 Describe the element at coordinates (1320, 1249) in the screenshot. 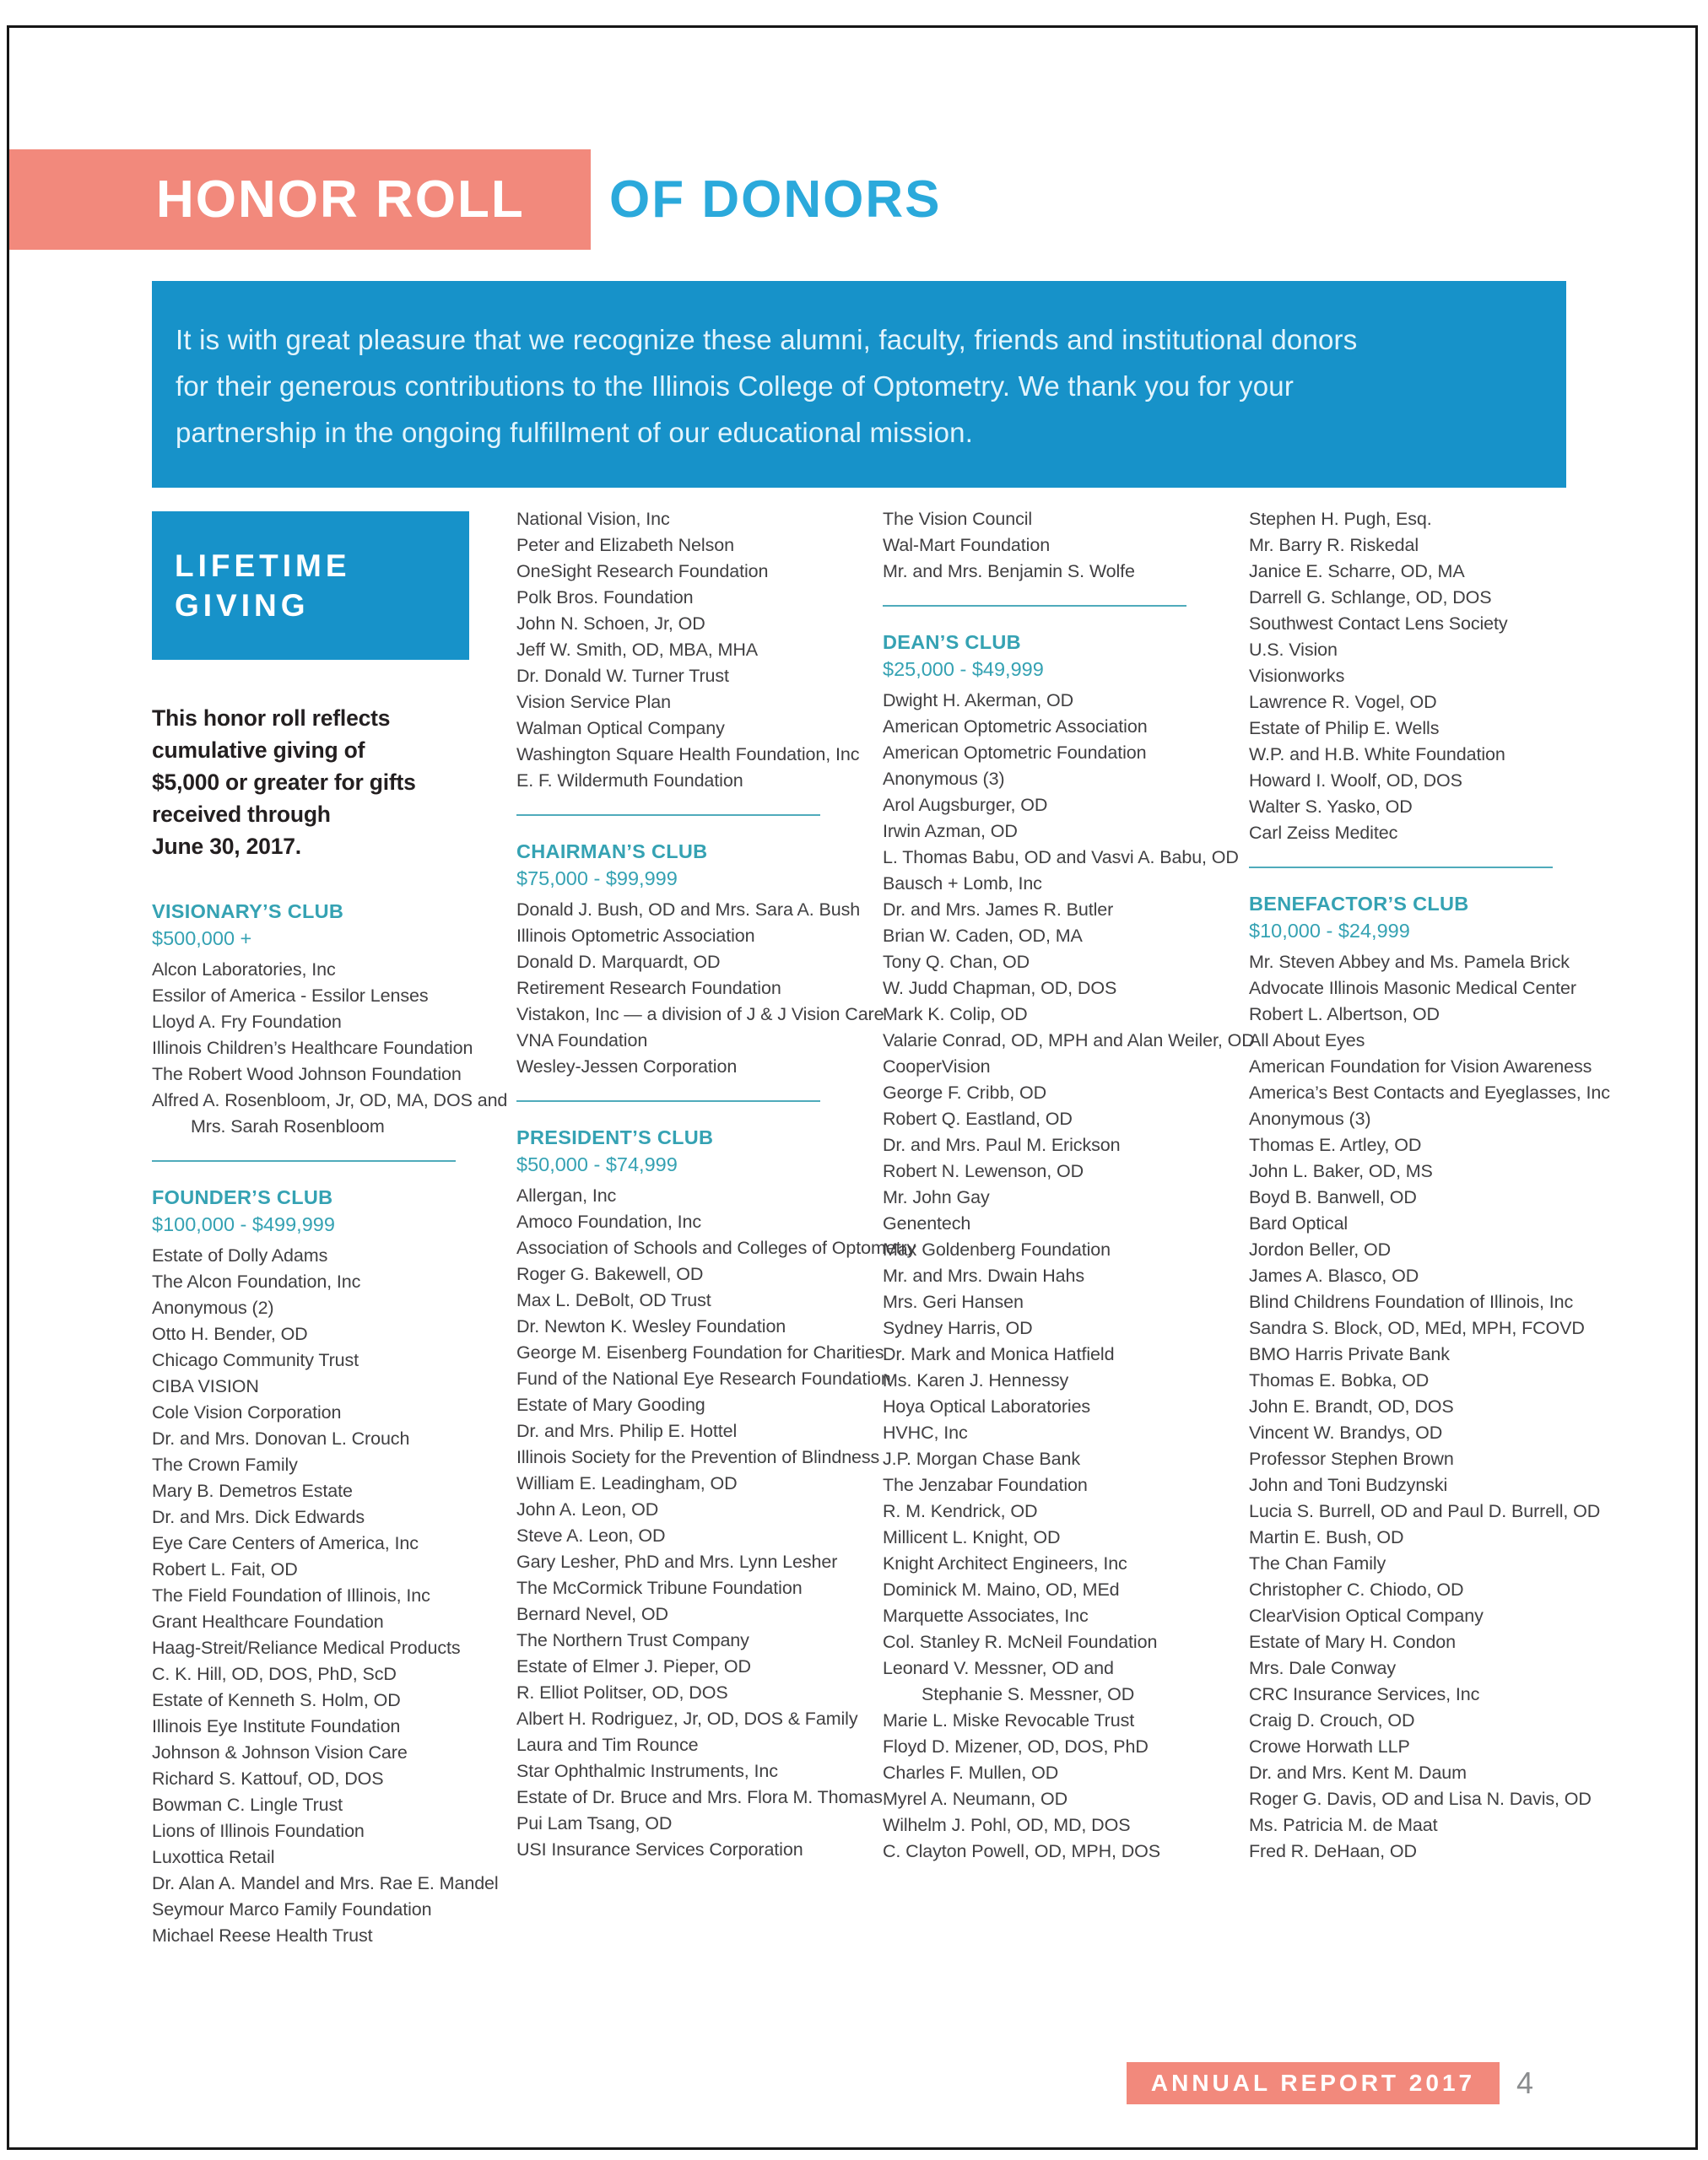

I see `donor-entry: Jordon Beller, OD` at that location.